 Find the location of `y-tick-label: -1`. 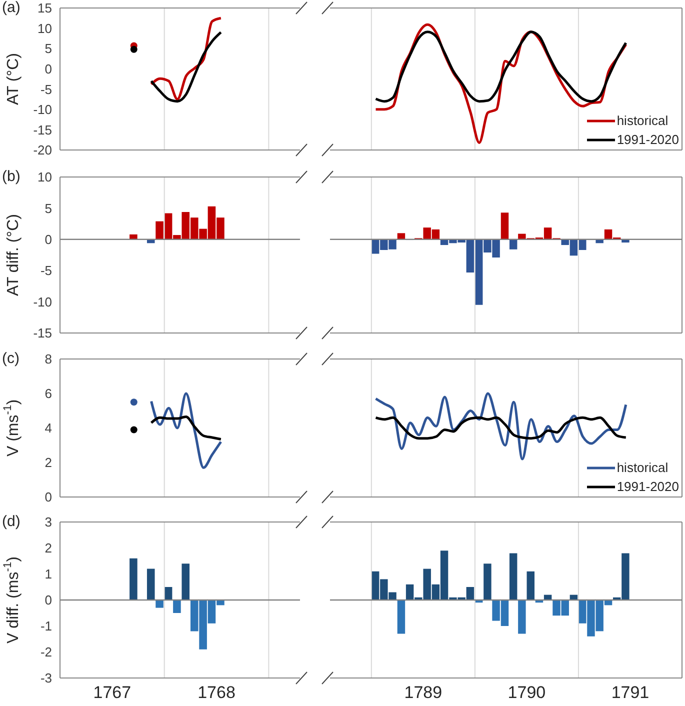

y-tick-label: -1 is located at coordinates (46, 626).